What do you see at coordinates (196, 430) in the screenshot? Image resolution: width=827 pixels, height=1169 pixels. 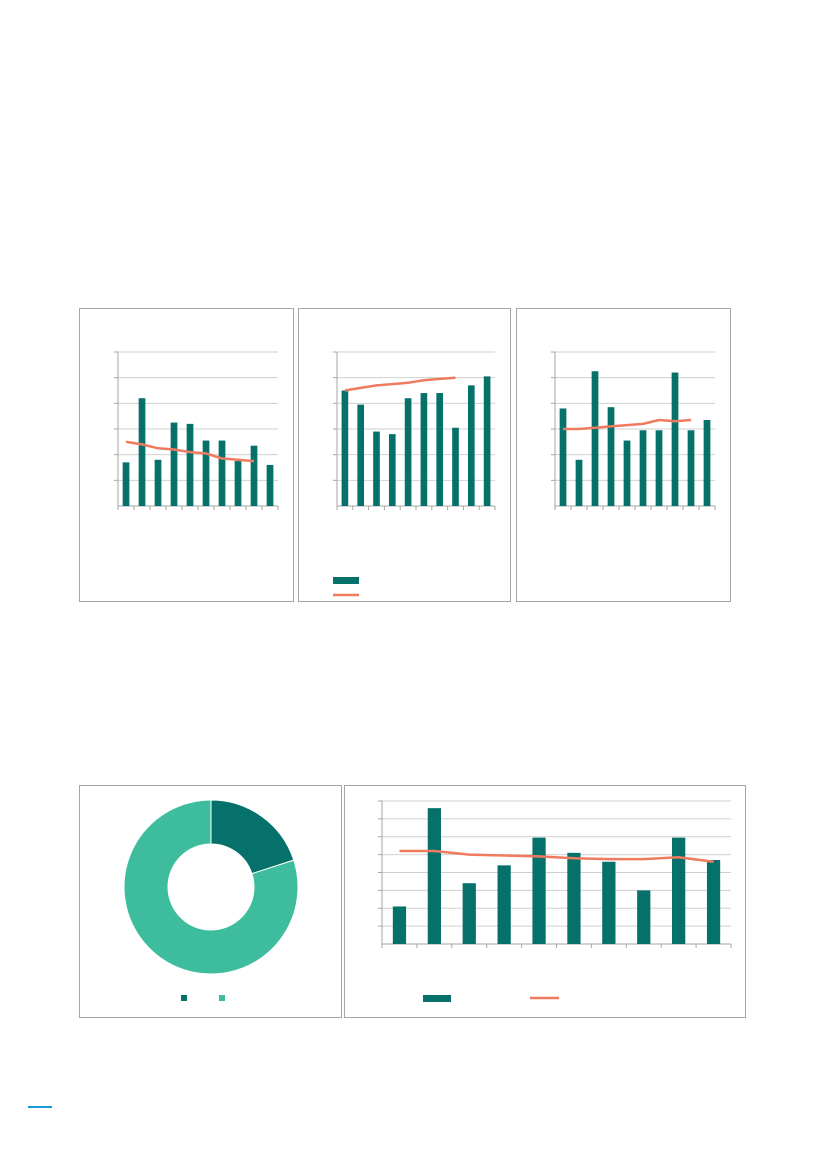 I see `chart-1-svg` at bounding box center [196, 430].